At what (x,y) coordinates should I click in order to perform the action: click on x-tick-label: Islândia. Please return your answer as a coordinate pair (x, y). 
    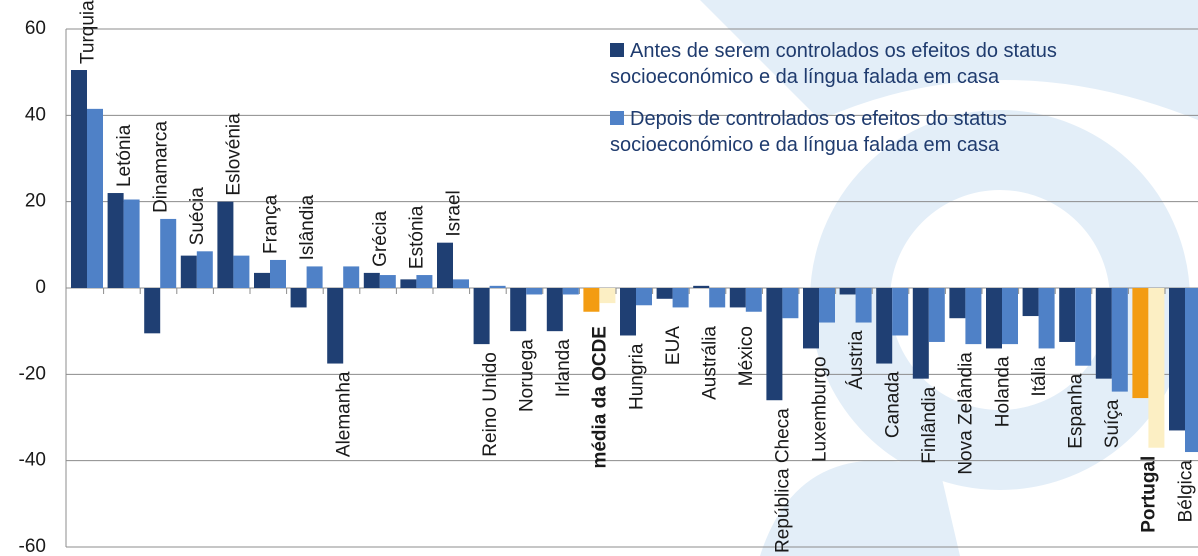
    Looking at the image, I should click on (307, 227).